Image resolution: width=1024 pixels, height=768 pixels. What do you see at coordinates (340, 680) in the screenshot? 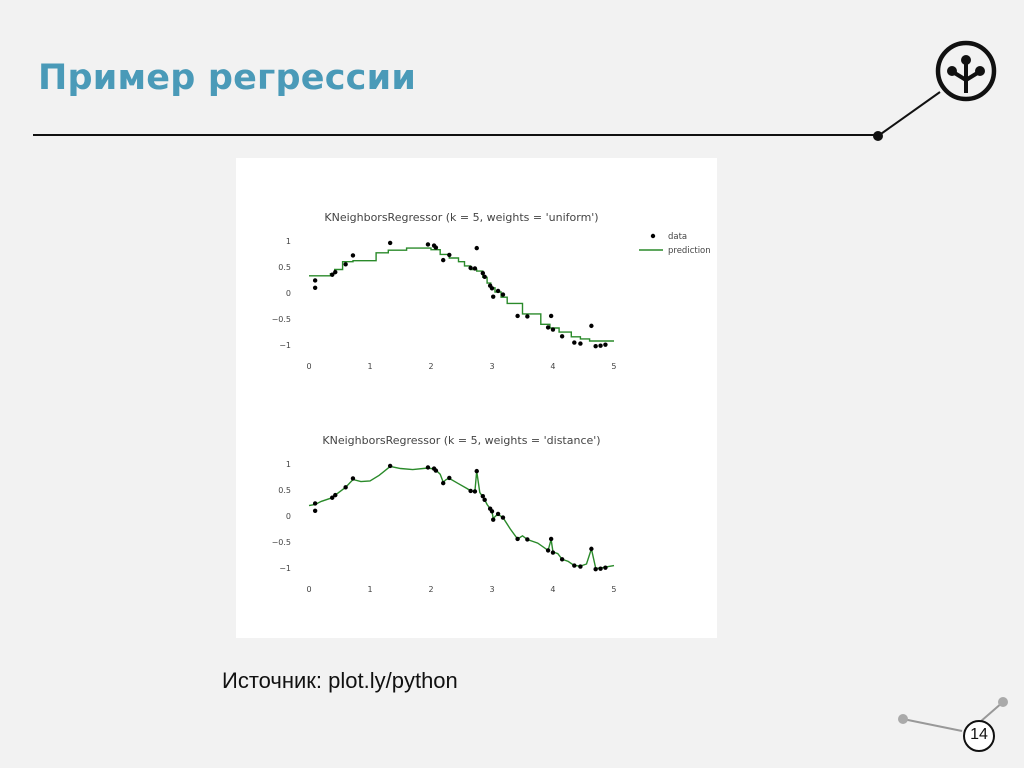
I see `source-caption: Источник: plot.ly/python` at bounding box center [340, 680].